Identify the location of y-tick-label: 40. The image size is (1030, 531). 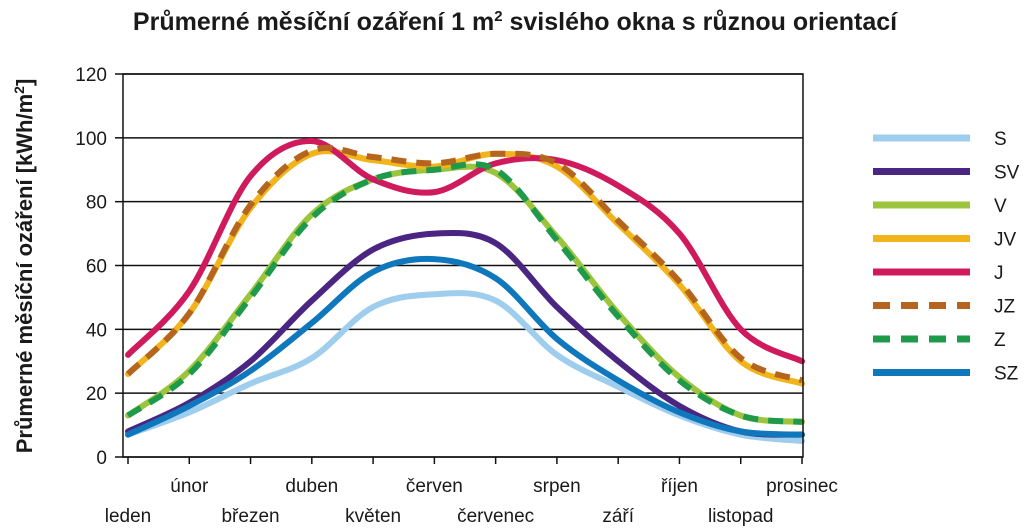
(96, 330).